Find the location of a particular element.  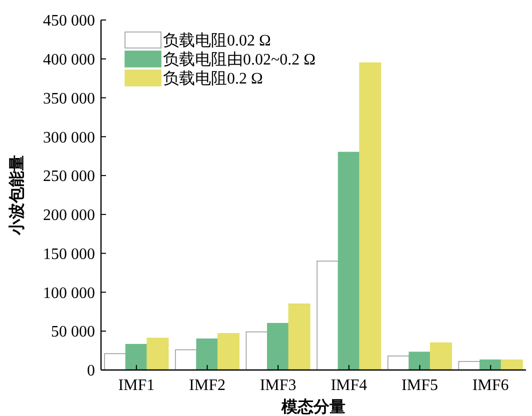

y-tick-label: 200 000 is located at coordinates (69, 215).